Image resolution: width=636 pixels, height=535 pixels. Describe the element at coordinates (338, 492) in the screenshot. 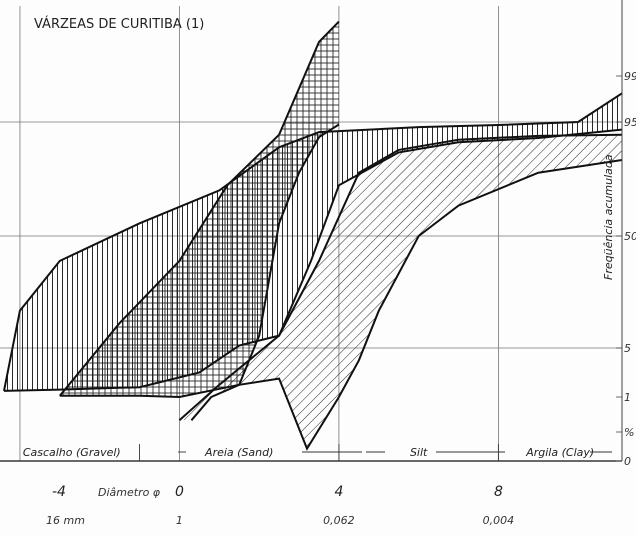

I see `x-tick-label-phi: 4` at that location.